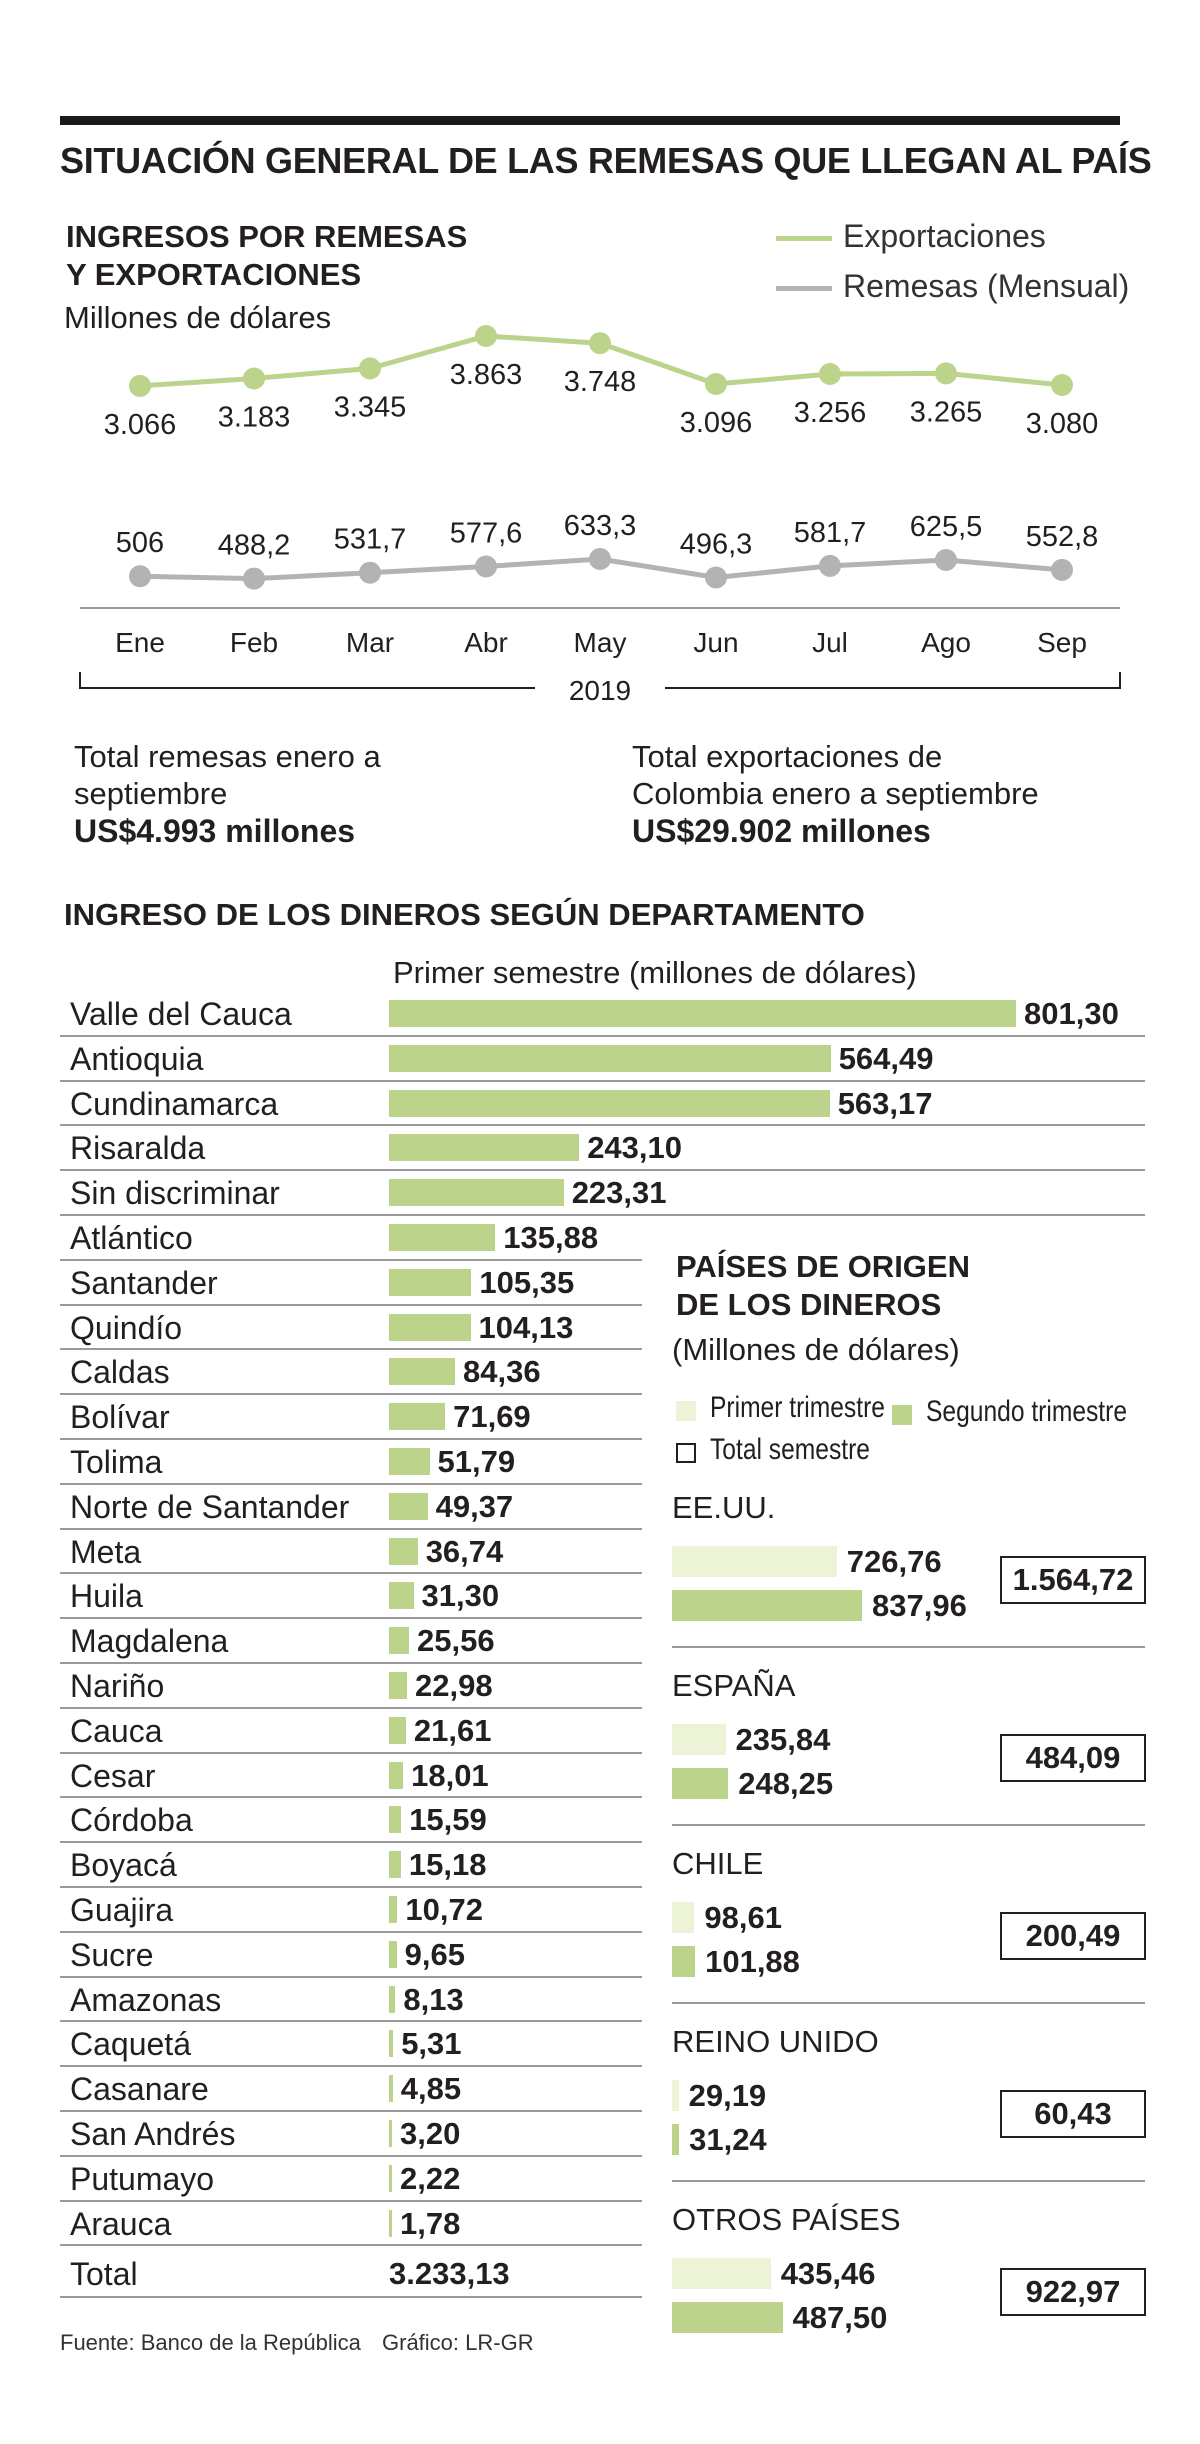  Describe the element at coordinates (752, 1961) in the screenshot. I see `second-quarter-value: 101,88` at that location.